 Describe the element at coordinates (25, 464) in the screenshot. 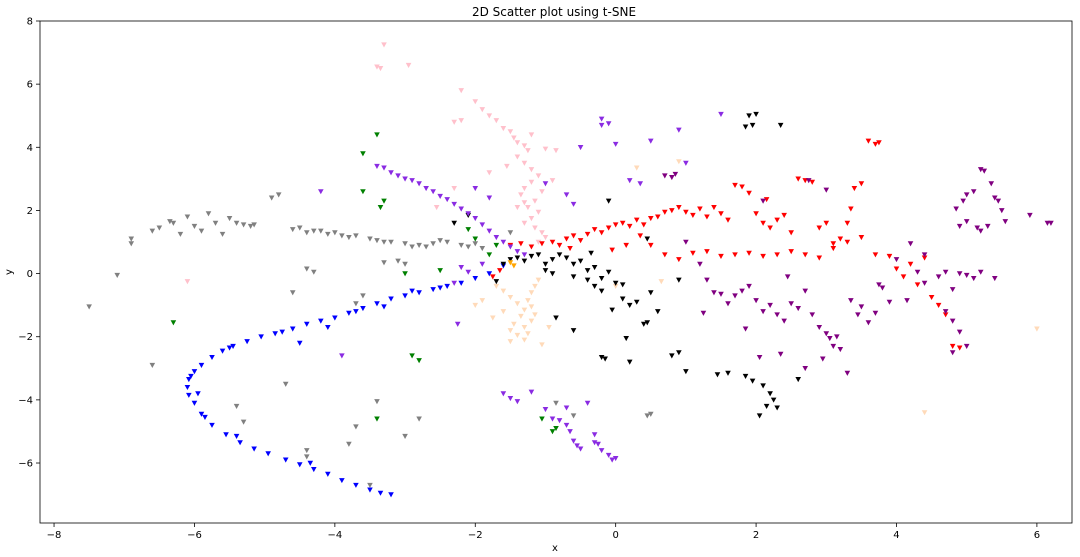

I see `y-tick-label: −6` at that location.